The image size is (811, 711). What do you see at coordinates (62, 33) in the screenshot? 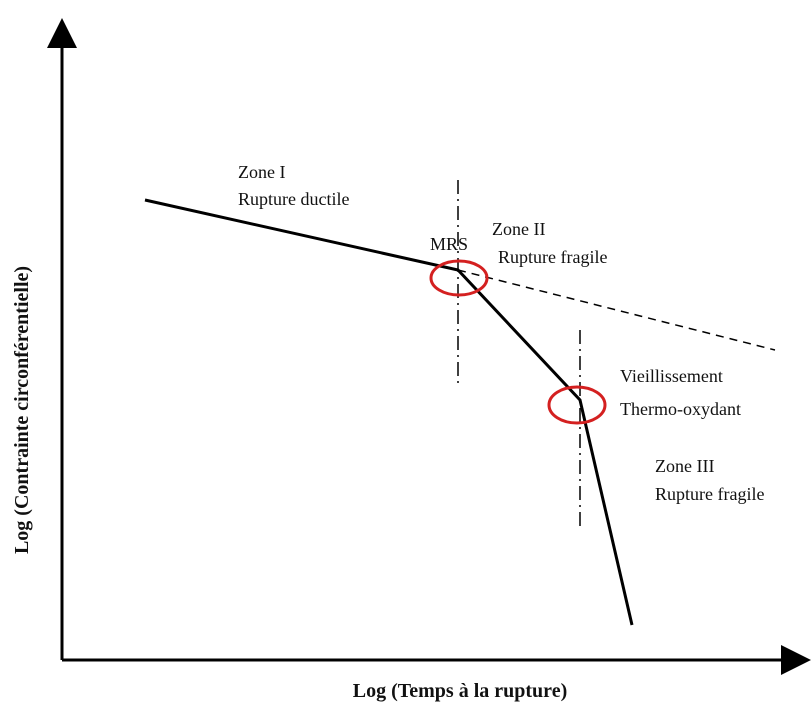
I see `y-axis-arrow` at bounding box center [62, 33].